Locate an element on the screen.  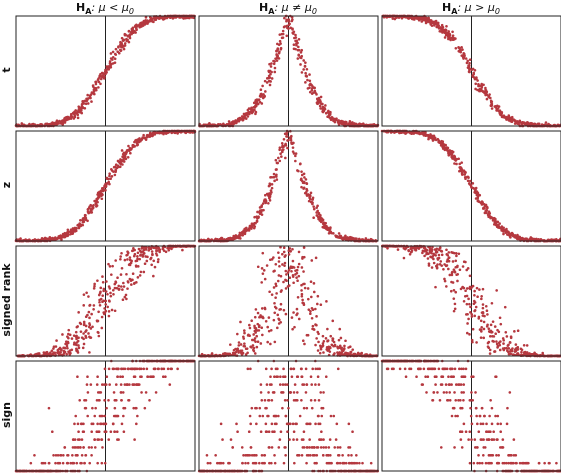
panel-z-less is located at coordinates (105, 186).